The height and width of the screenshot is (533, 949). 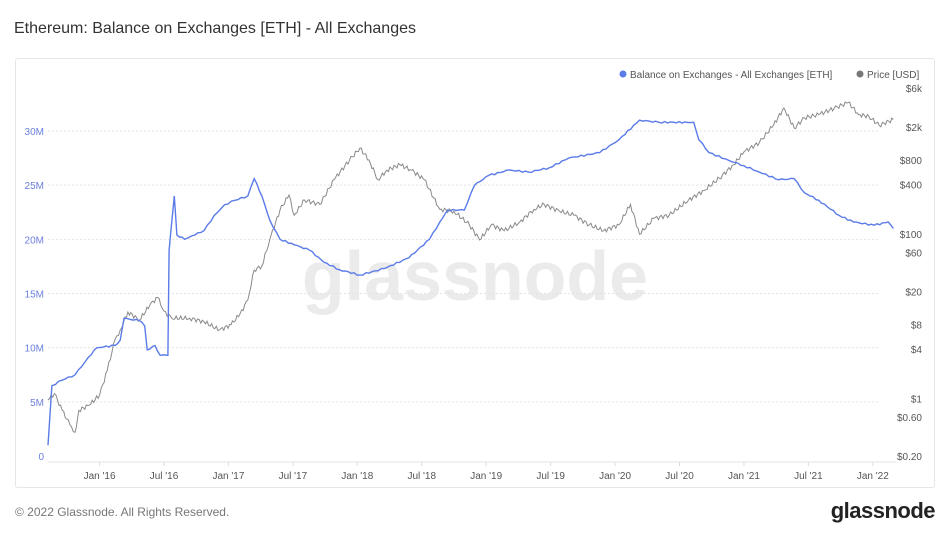 I want to click on right-axis-tick-label: $400, so click(x=911, y=186).